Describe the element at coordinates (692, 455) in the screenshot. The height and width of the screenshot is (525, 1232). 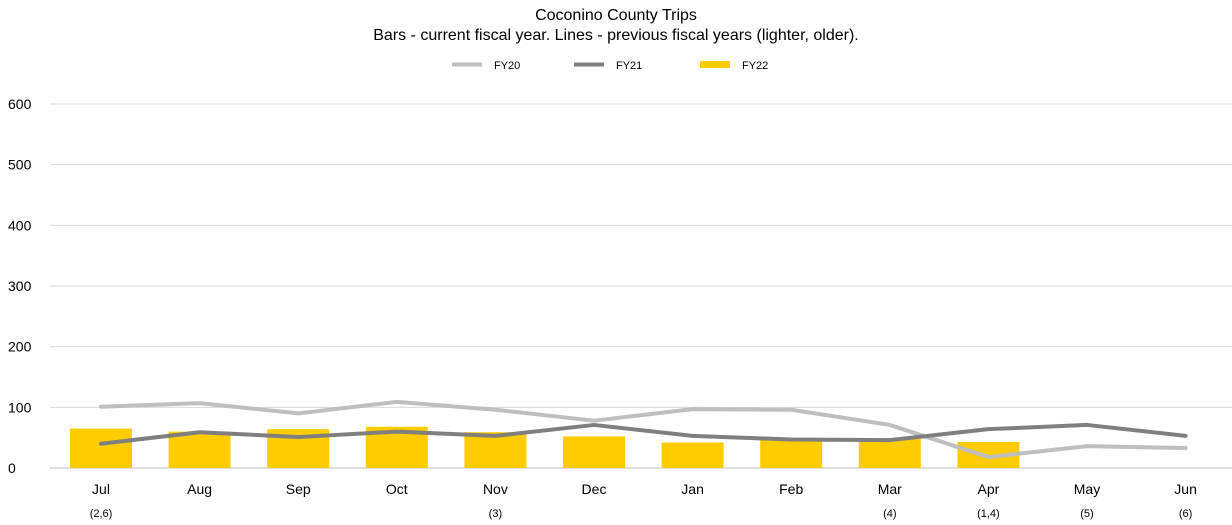
I see `bar-jan` at that location.